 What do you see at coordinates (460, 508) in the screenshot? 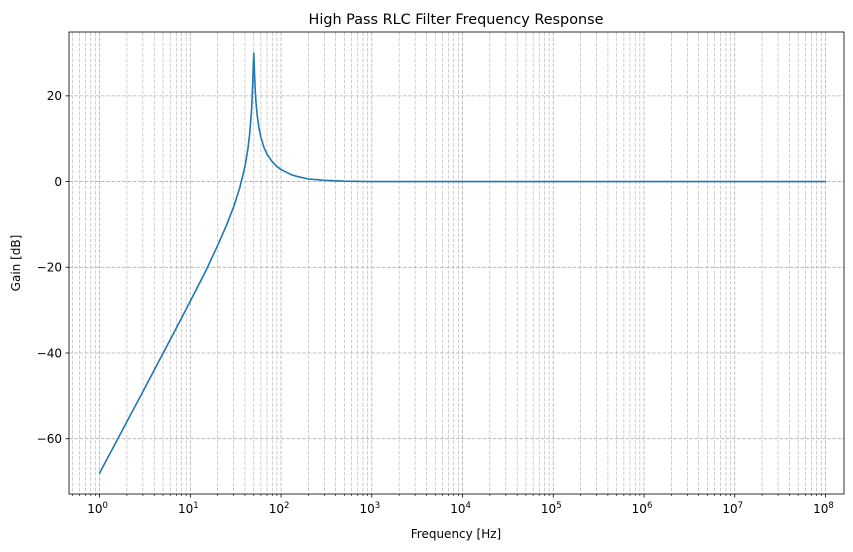
I see `x-tick-label: 10⁴` at bounding box center [460, 508].